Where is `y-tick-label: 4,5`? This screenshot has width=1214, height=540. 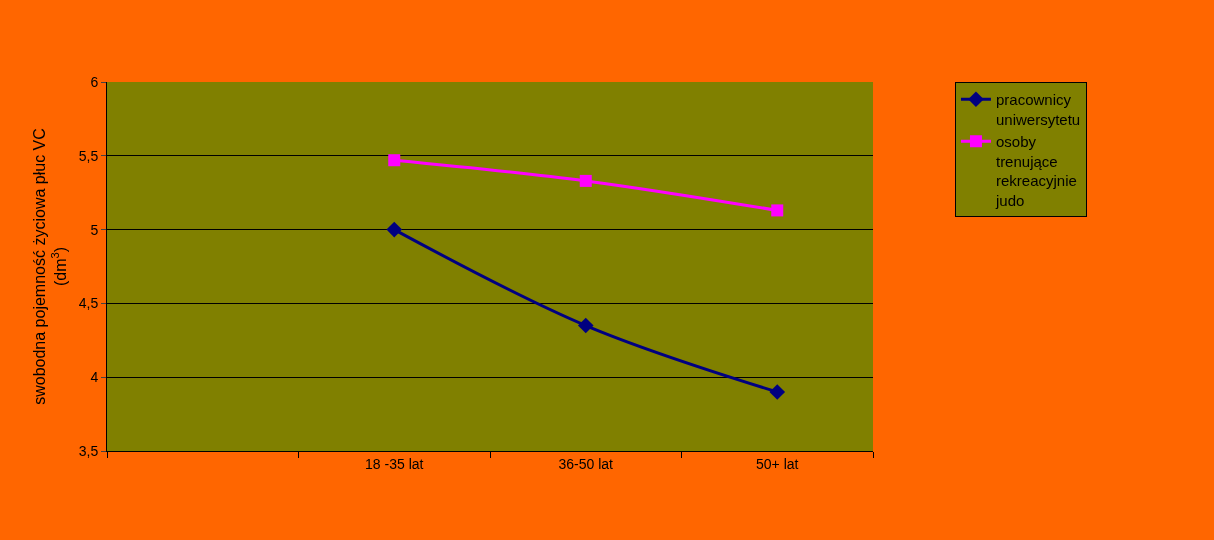 y-tick-label: 4,5 is located at coordinates (88, 303).